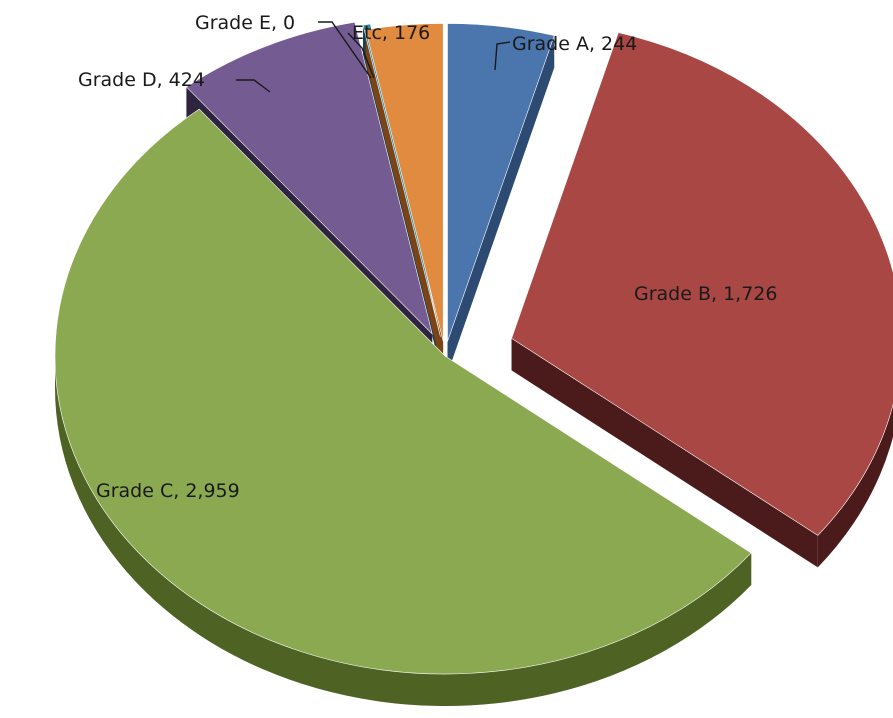 Image resolution: width=893 pixels, height=718 pixels. I want to click on data-label-grade-c: Grade C, 2,959, so click(168, 491).